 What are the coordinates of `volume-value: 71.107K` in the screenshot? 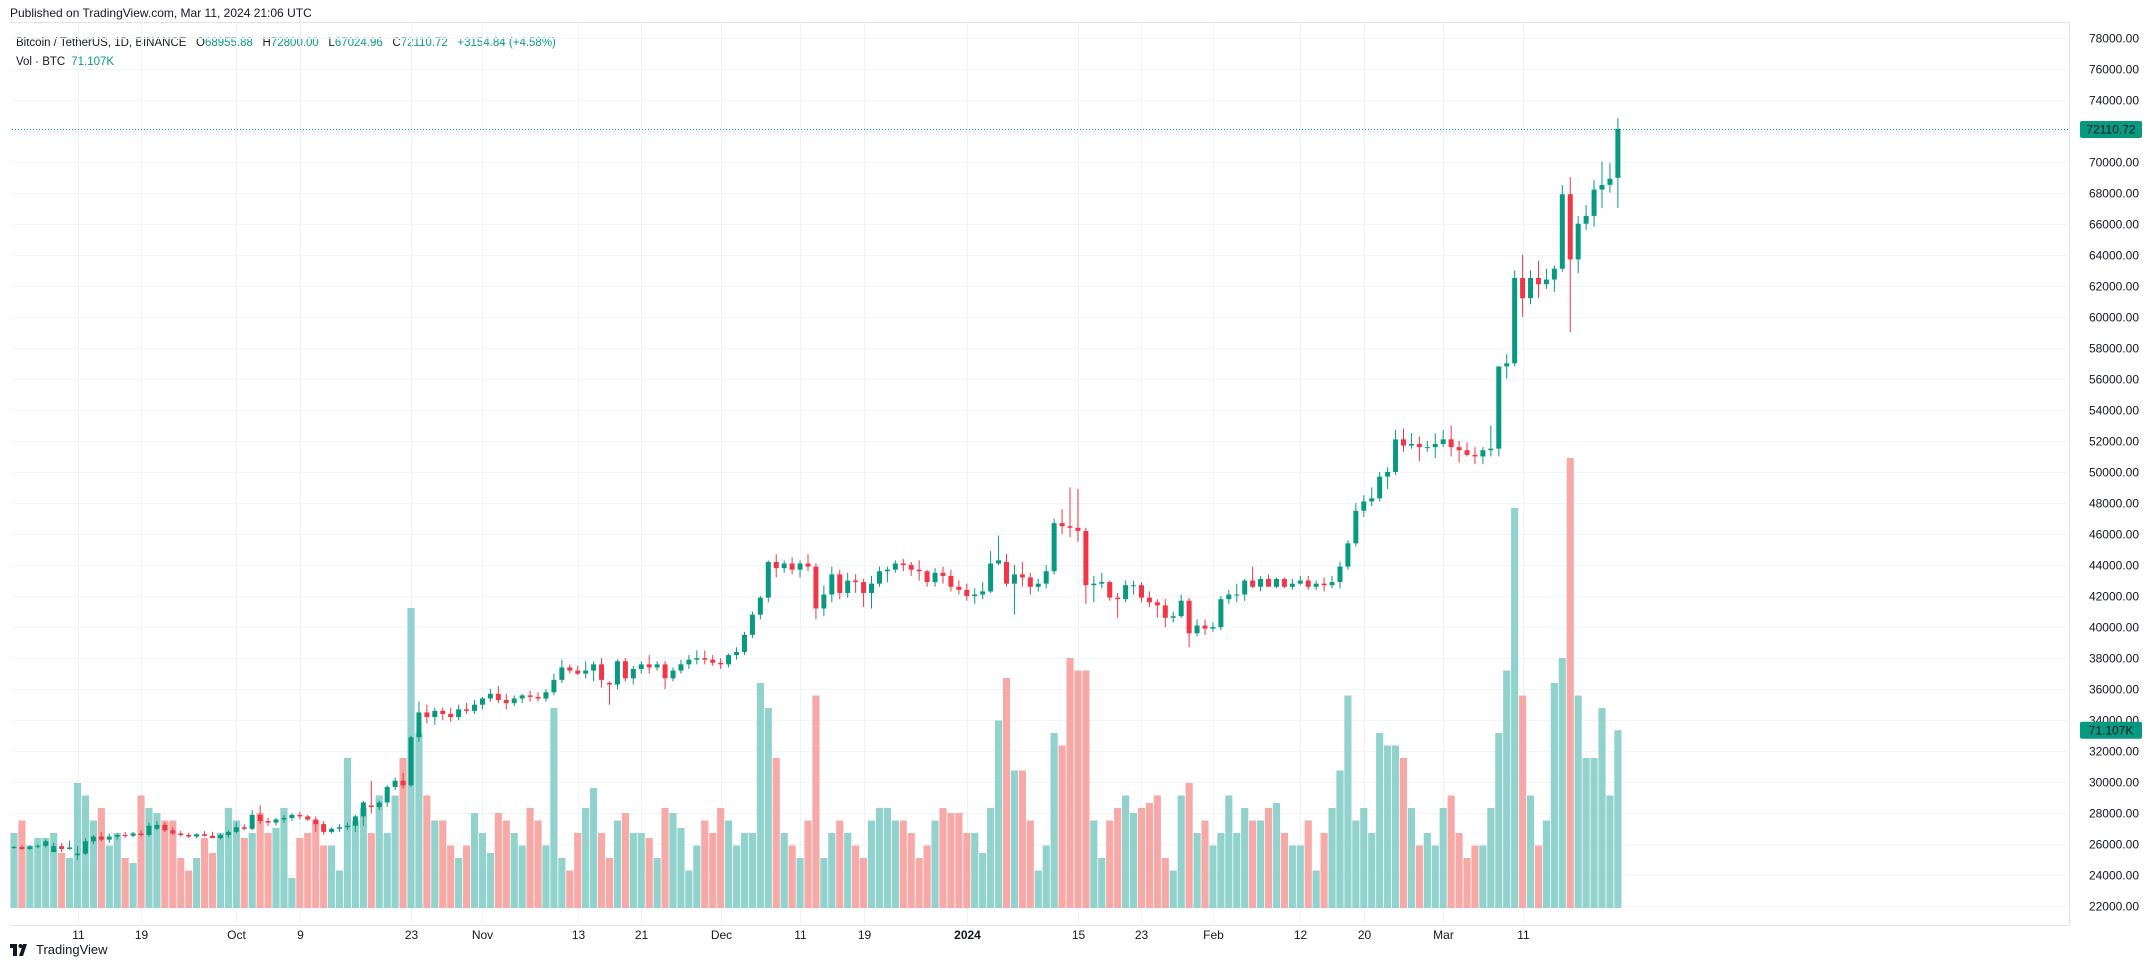 It's located at (93, 62).